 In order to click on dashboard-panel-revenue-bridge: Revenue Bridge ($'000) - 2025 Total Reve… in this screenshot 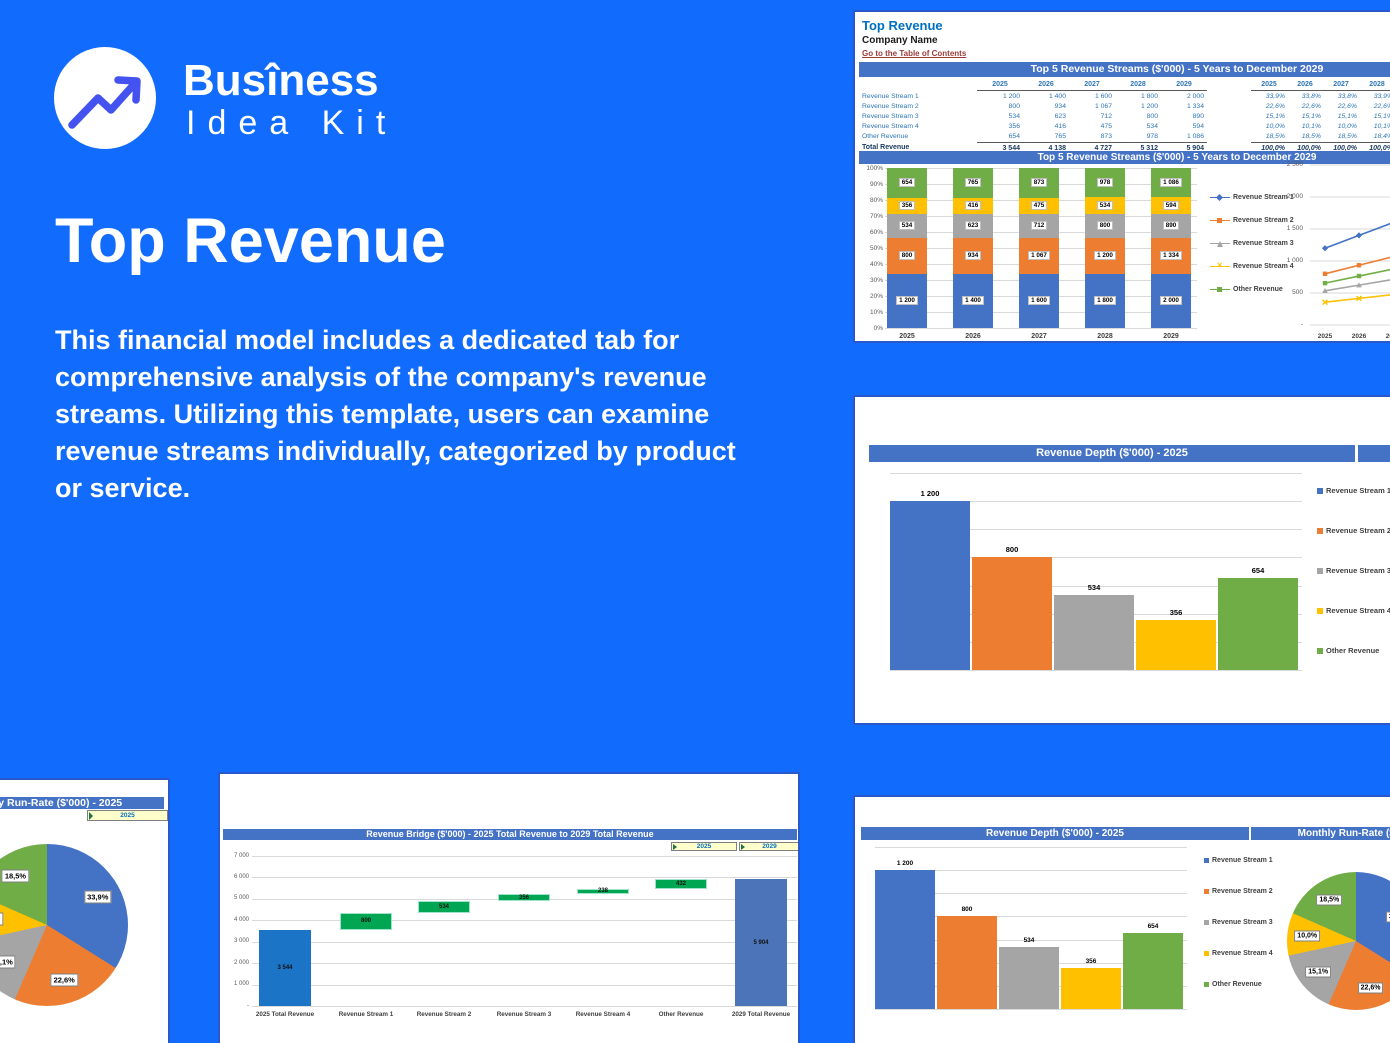, I will do `click(509, 907)`.